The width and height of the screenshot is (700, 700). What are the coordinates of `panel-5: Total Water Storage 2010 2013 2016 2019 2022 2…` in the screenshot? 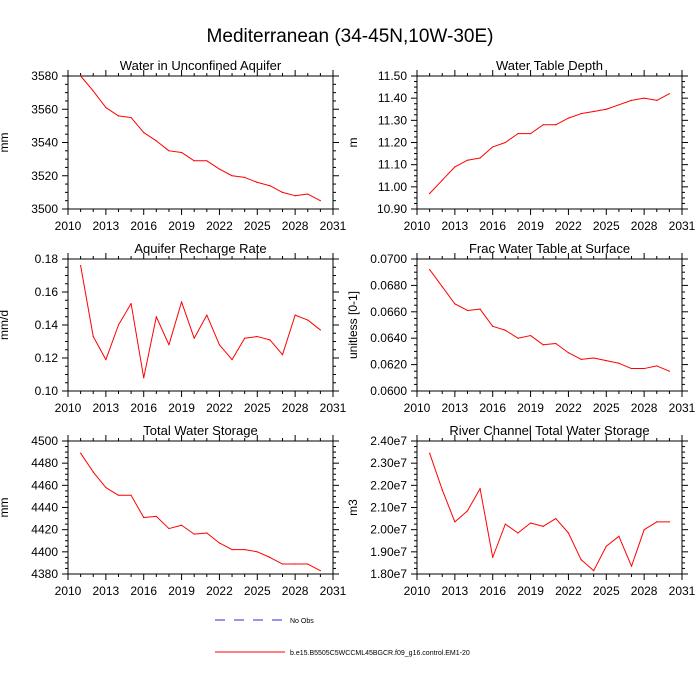 It's located at (173, 510).